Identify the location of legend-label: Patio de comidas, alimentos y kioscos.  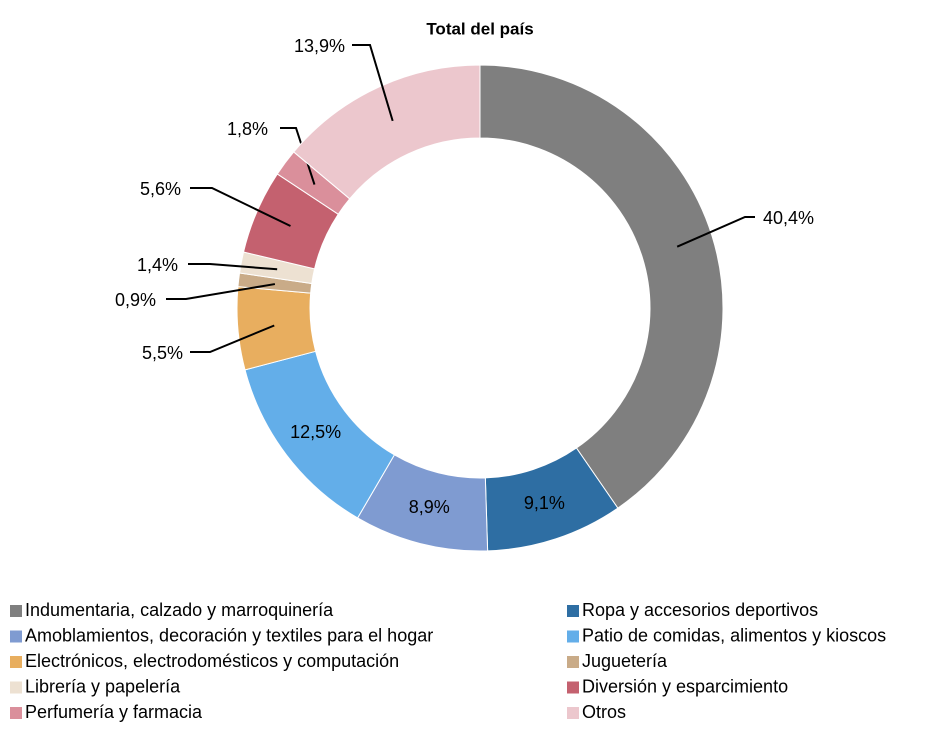
(734, 635).